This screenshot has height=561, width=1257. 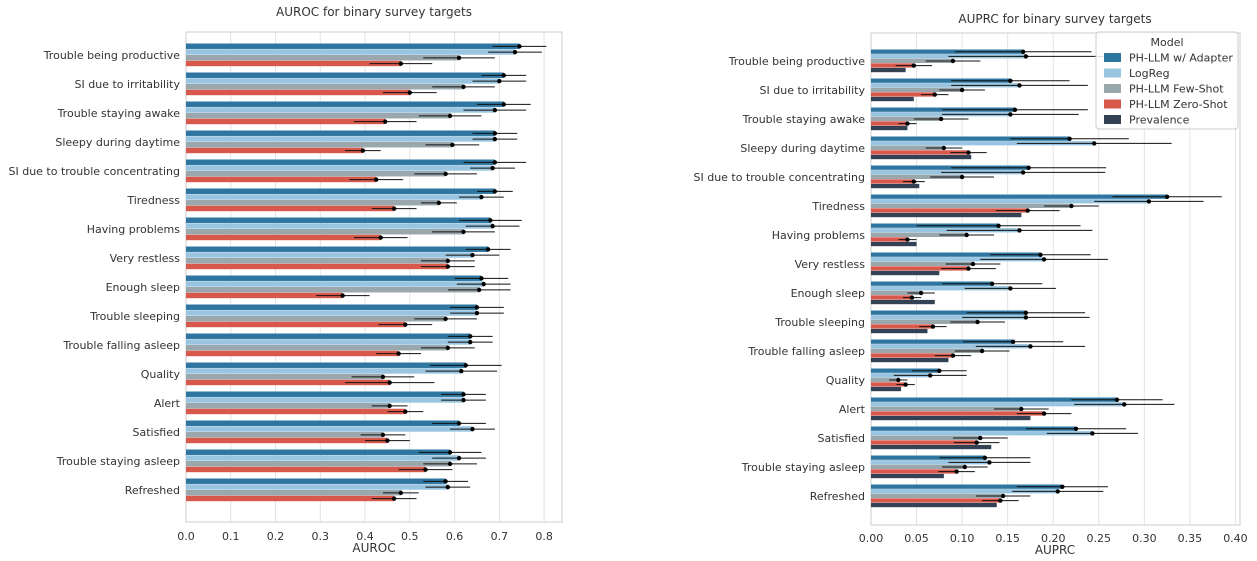 I want to click on auprc-category-label: Very restless, so click(x=830, y=264).